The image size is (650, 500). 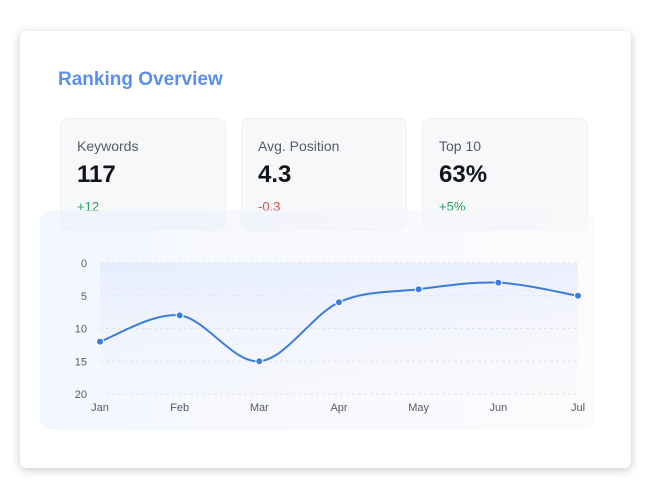 I want to click on x-tick-label: Mar, so click(x=259, y=408).